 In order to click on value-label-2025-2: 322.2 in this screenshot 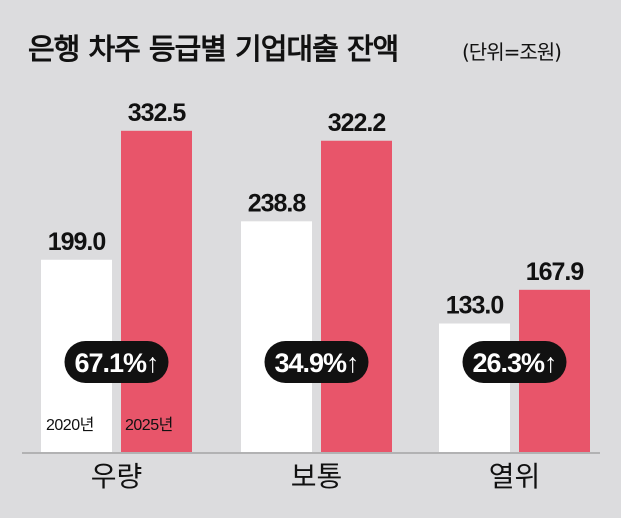, I will do `click(357, 123)`.